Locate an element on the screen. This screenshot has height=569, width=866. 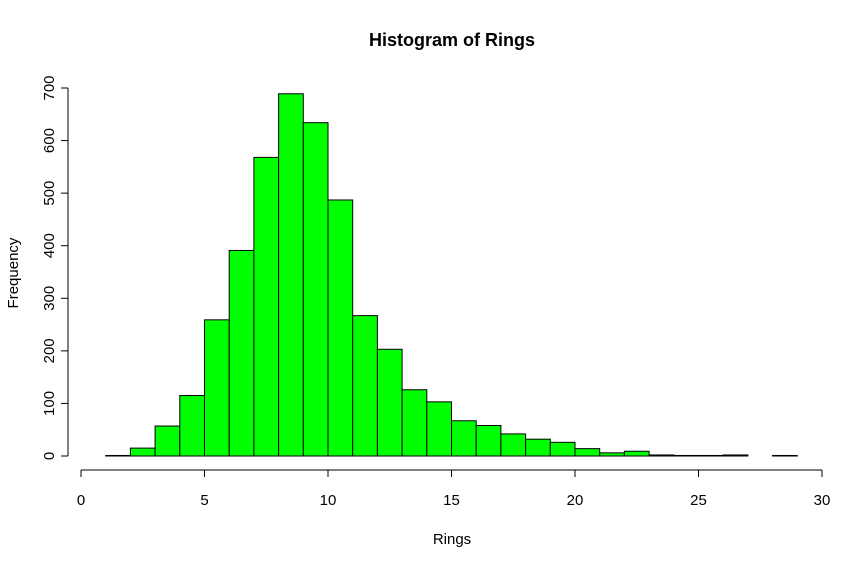
y-tick-label: 400 is located at coordinates (49, 245).